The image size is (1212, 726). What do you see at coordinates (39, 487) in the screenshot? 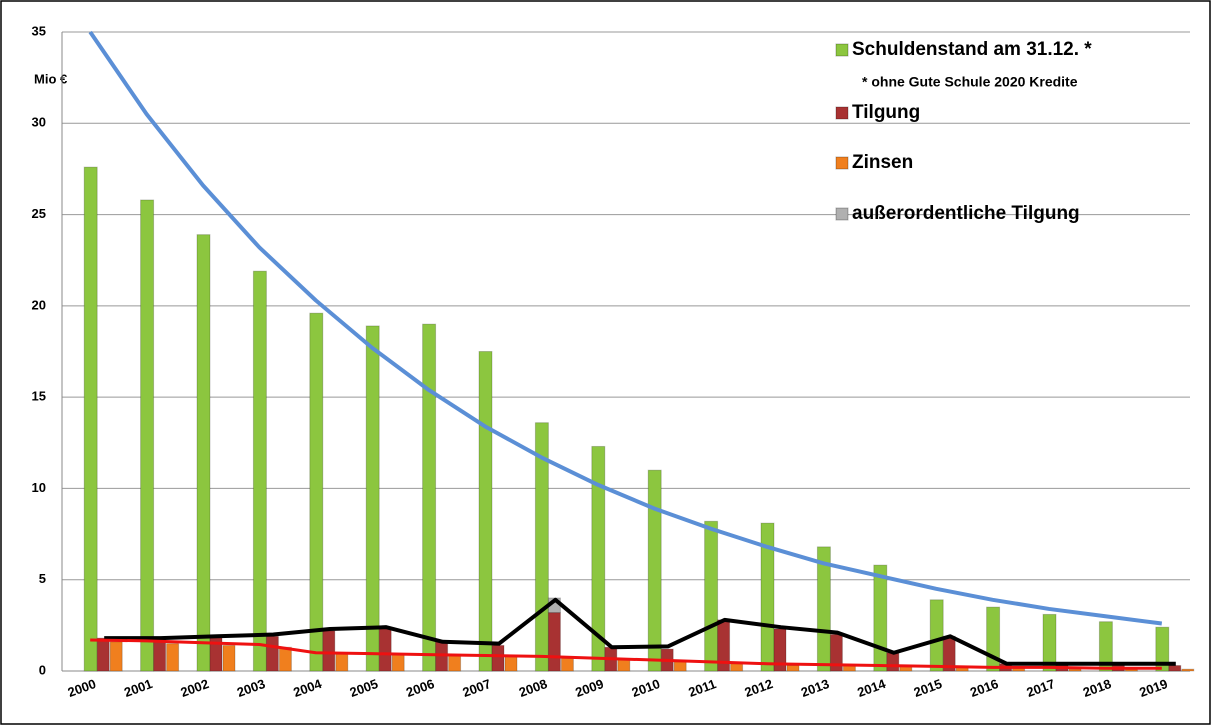
I see `y-tick-label: 10` at bounding box center [39, 487].